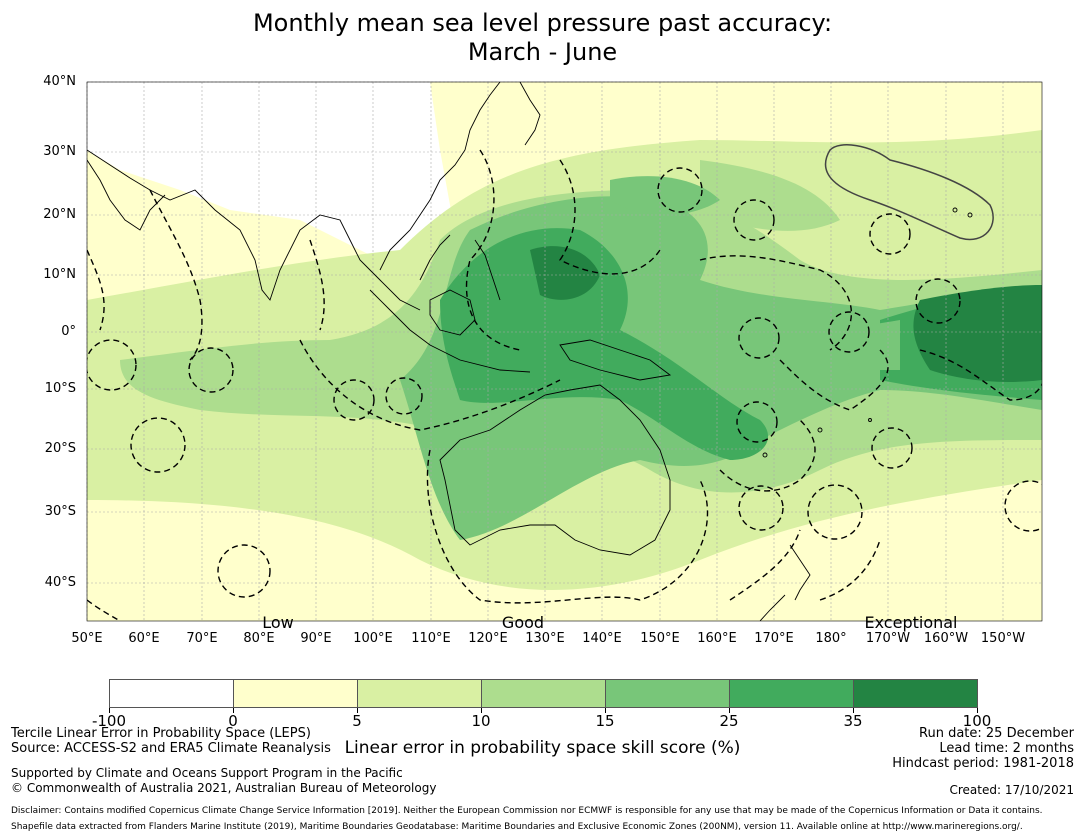 The height and width of the screenshot is (839, 1085). What do you see at coordinates (983, 763) in the screenshot?
I see `hindcast-period: Hindcast period: 1981-2018` at bounding box center [983, 763].